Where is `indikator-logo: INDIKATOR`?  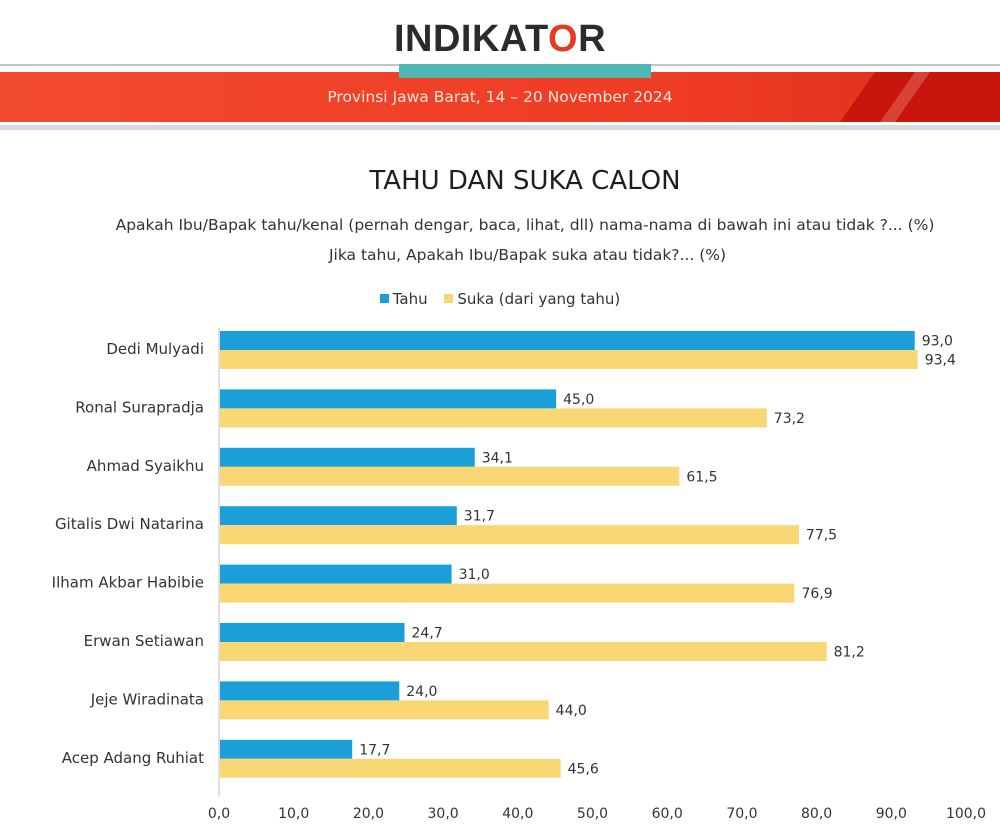 indikator-logo: INDIKATOR is located at coordinates (500, 39).